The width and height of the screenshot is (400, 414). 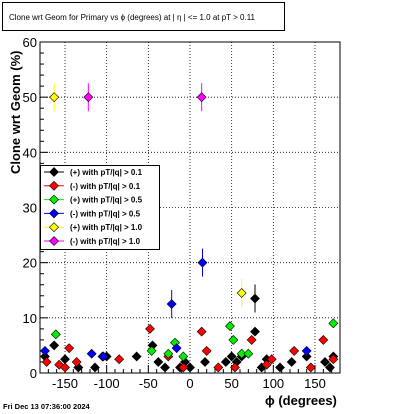 What do you see at coordinates (65, 383) in the screenshot?
I see `x-tick-label: -150` at bounding box center [65, 383].